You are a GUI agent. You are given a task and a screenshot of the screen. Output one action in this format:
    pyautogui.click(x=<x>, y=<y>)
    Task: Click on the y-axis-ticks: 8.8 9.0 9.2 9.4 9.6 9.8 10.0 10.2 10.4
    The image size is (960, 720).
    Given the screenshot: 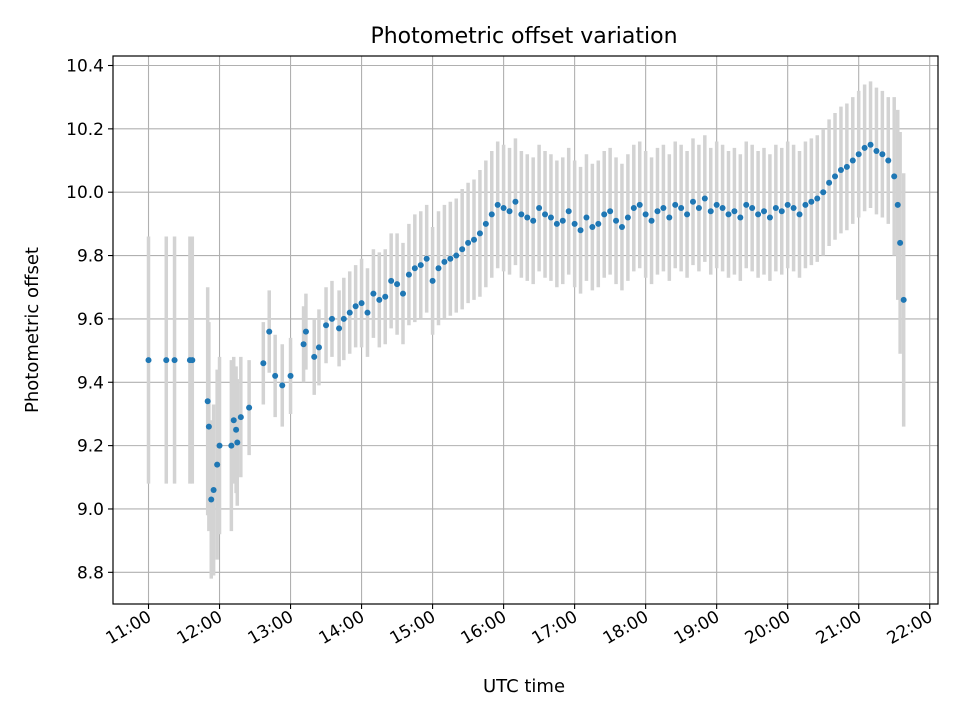 What is the action you would take?
    pyautogui.click(x=89, y=320)
    